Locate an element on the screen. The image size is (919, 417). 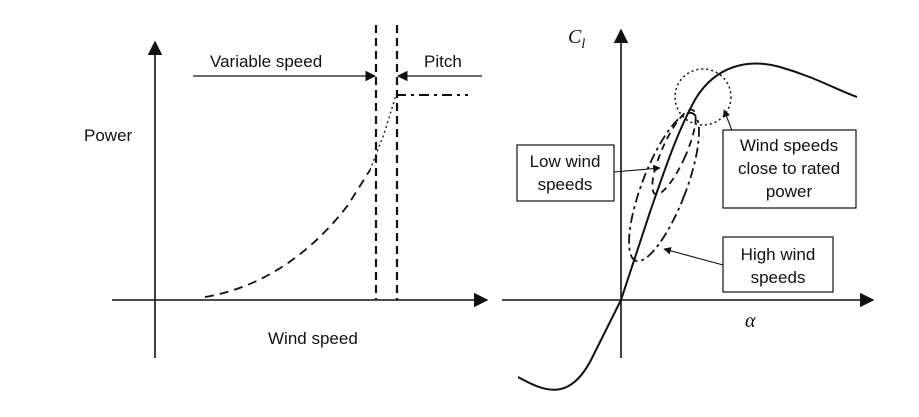
rated-power-callout-line3: power is located at coordinates (789, 191).